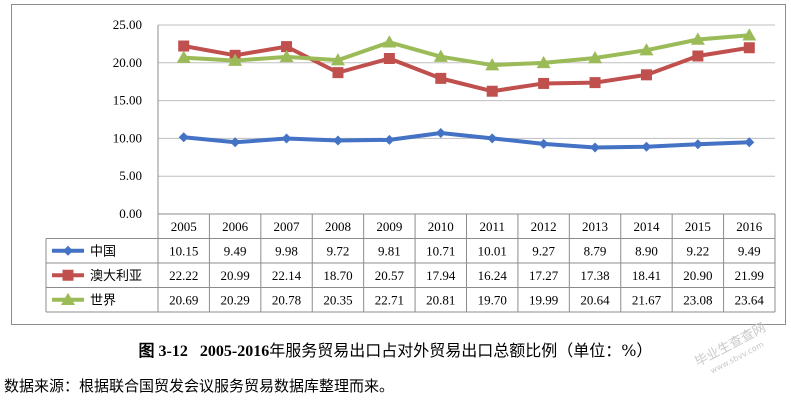 The height and width of the screenshot is (411, 791). What do you see at coordinates (543, 300) in the screenshot?
I see `table-value-cell: 19.99` at bounding box center [543, 300].